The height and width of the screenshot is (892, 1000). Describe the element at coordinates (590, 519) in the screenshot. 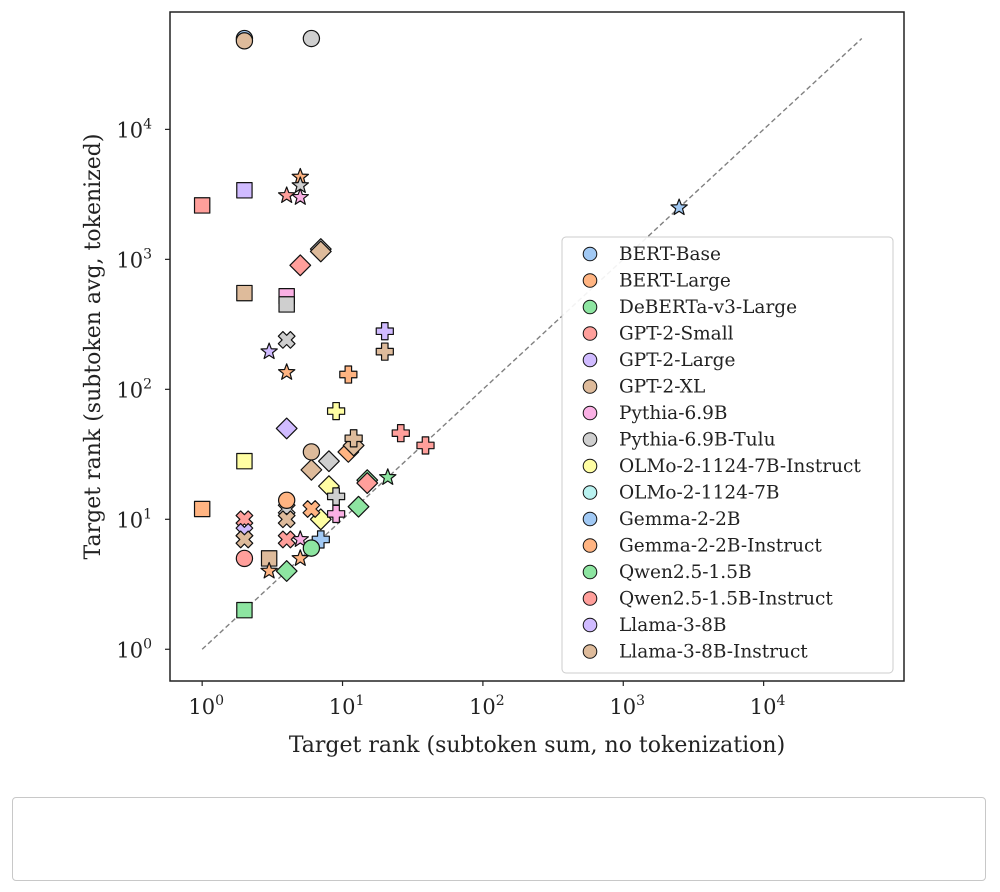

I see `legend-swatch-Gemma-2-2B` at that location.